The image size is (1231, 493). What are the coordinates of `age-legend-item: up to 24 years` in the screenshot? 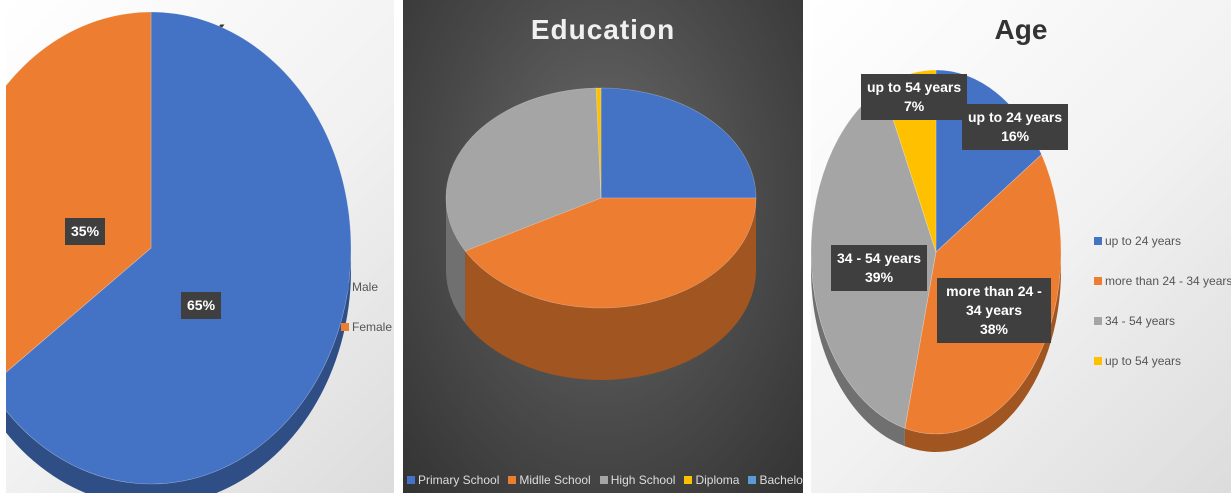 It's located at (1162, 241).